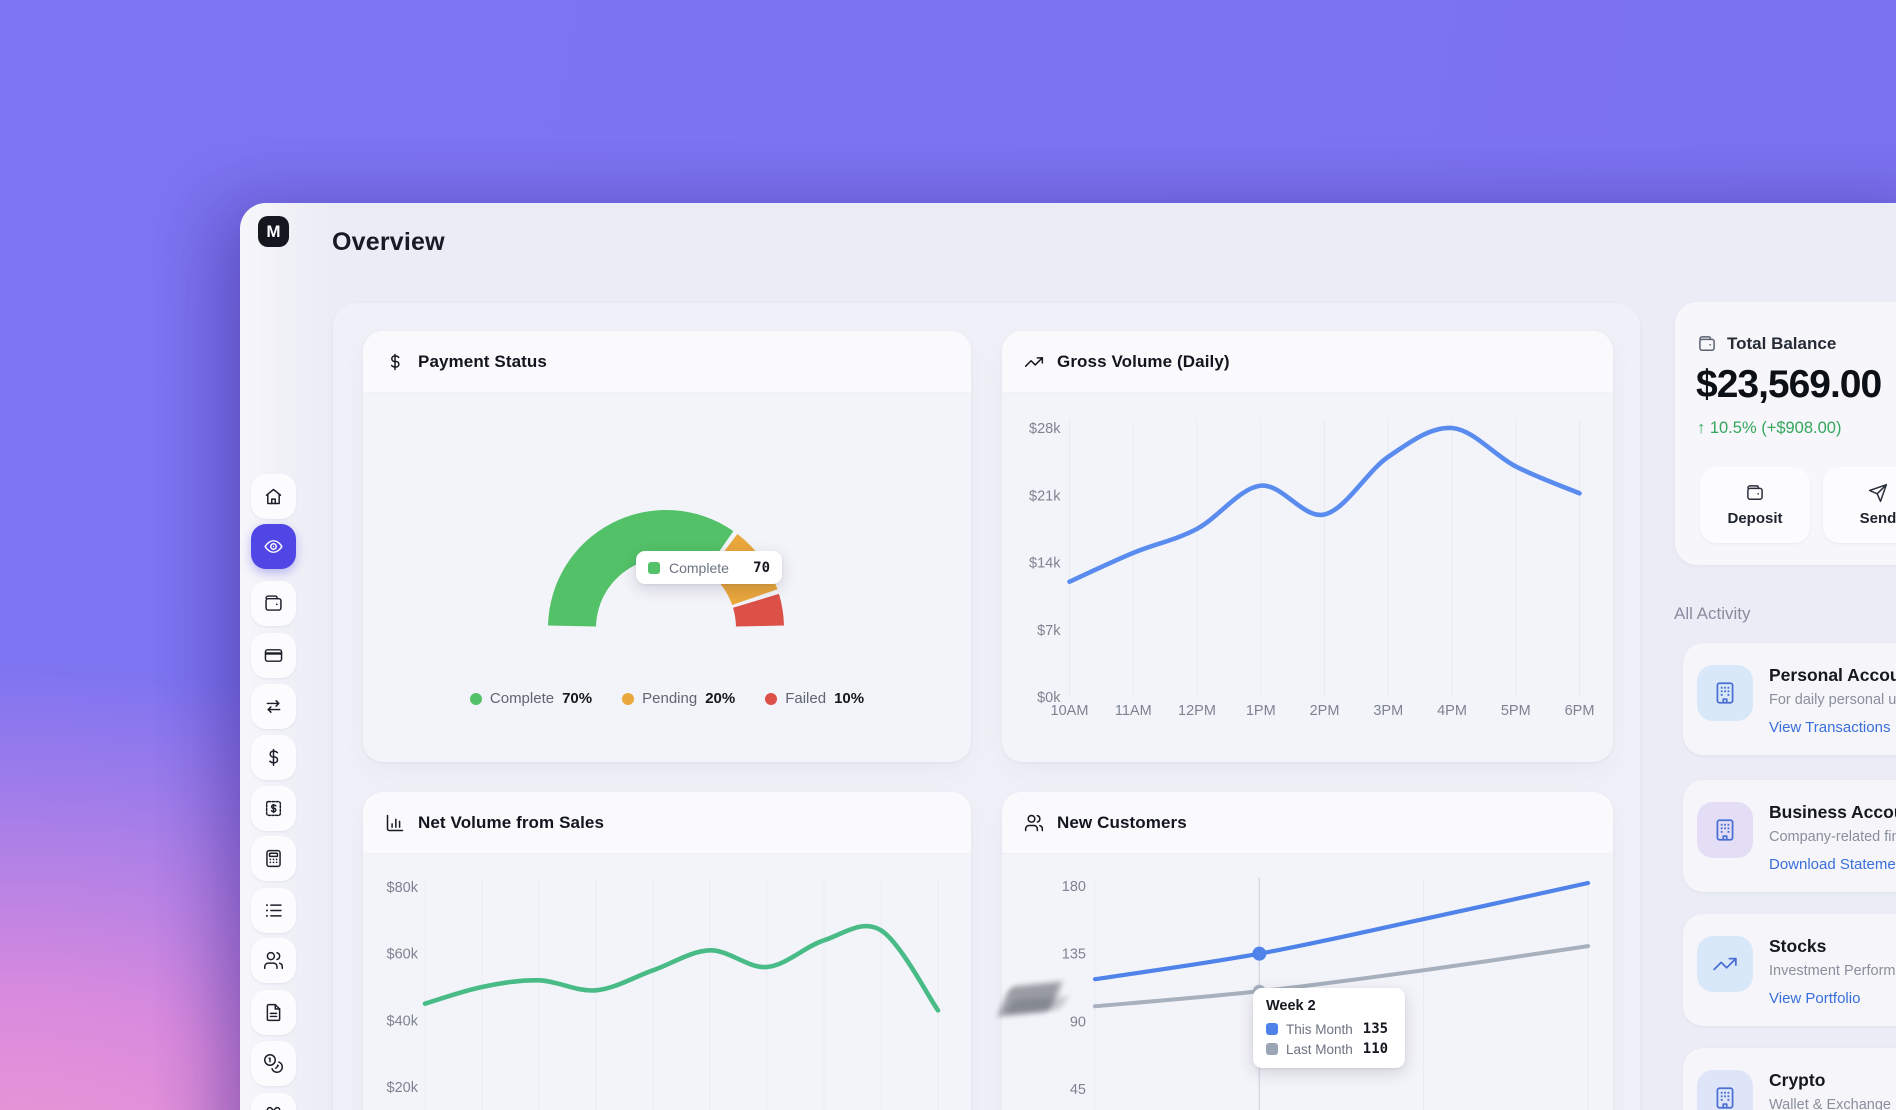 The height and width of the screenshot is (1110, 1896). Describe the element at coordinates (273, 910) in the screenshot. I see `sidebar-item-list` at that location.